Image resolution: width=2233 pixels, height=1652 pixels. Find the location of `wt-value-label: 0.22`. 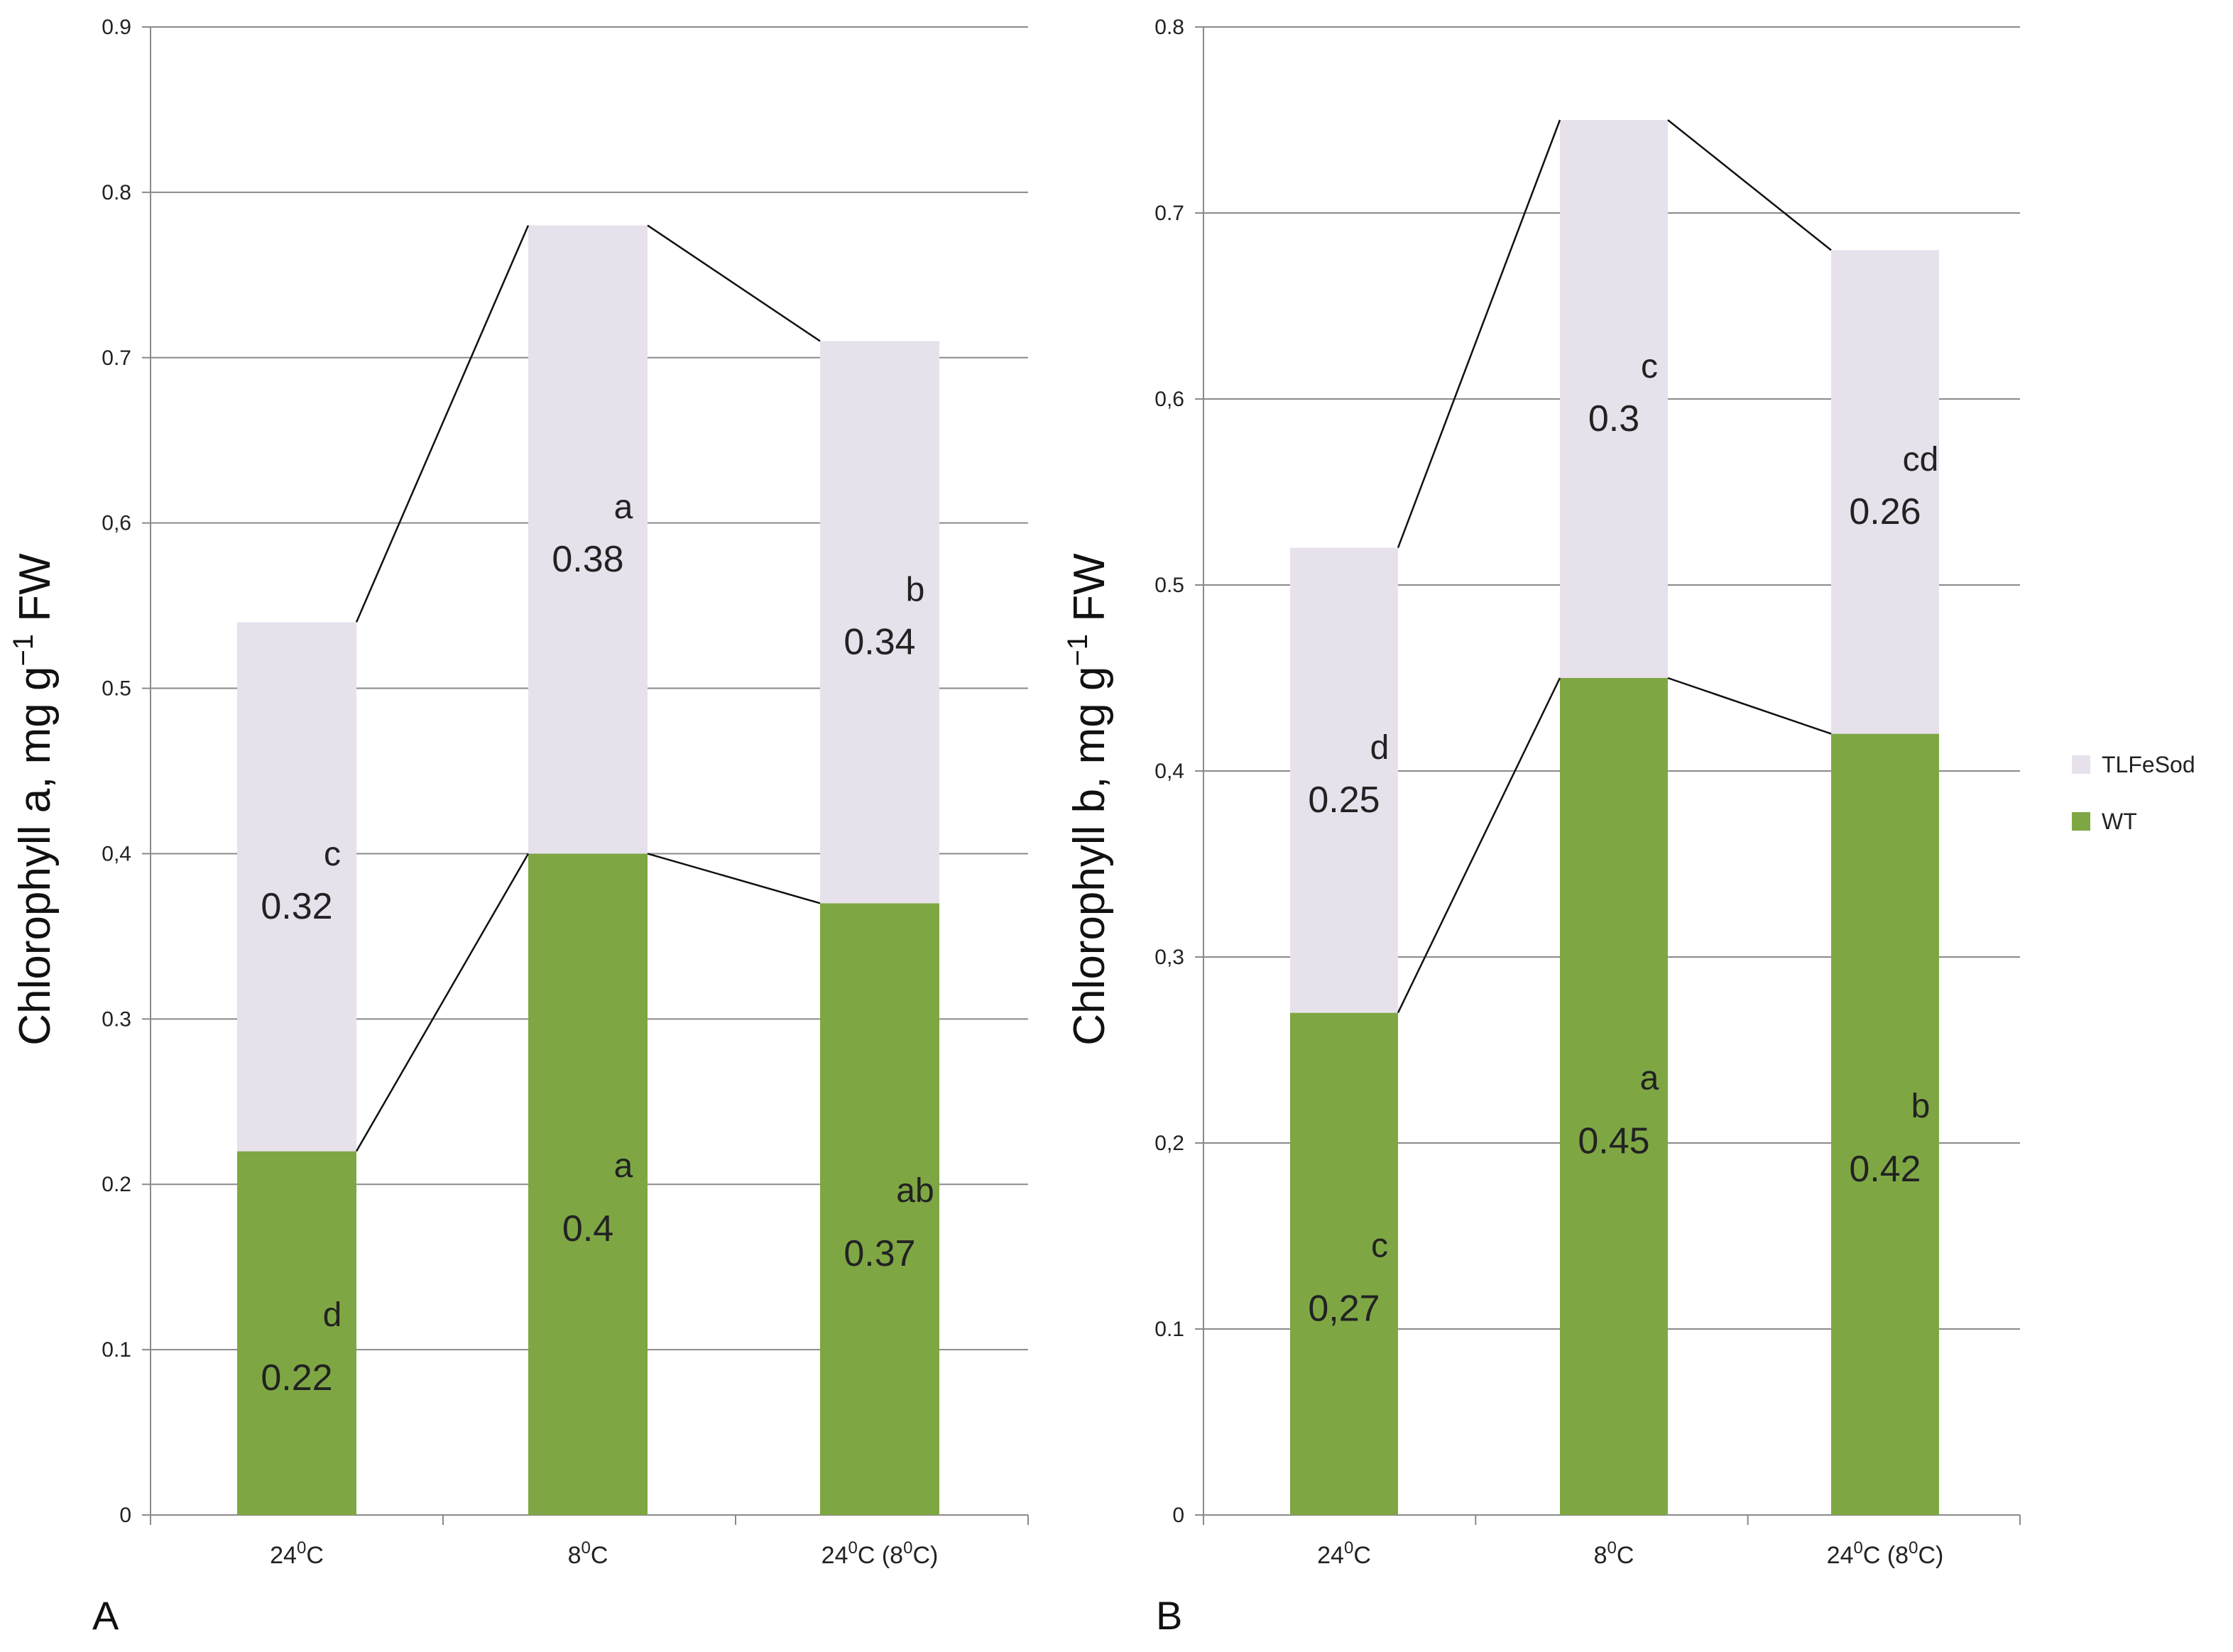

wt-value-label: 0.22 is located at coordinates (296, 1378).